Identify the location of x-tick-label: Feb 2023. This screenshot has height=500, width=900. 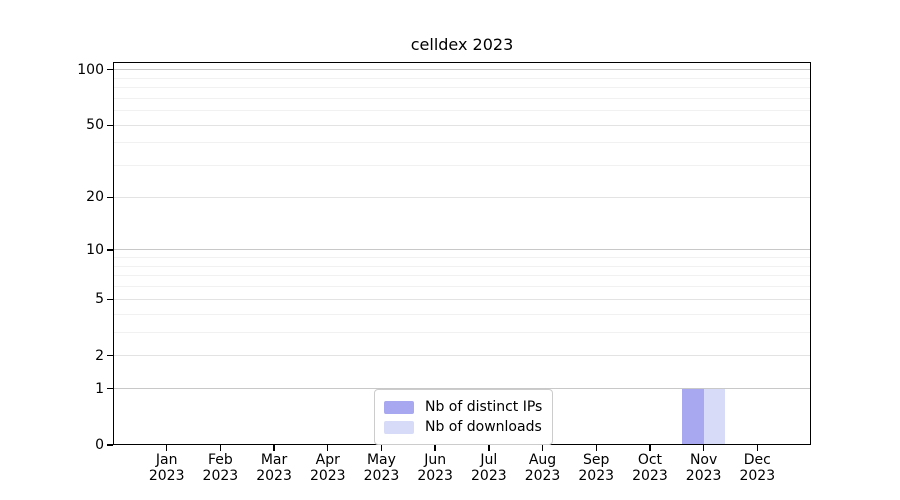
(220, 468).